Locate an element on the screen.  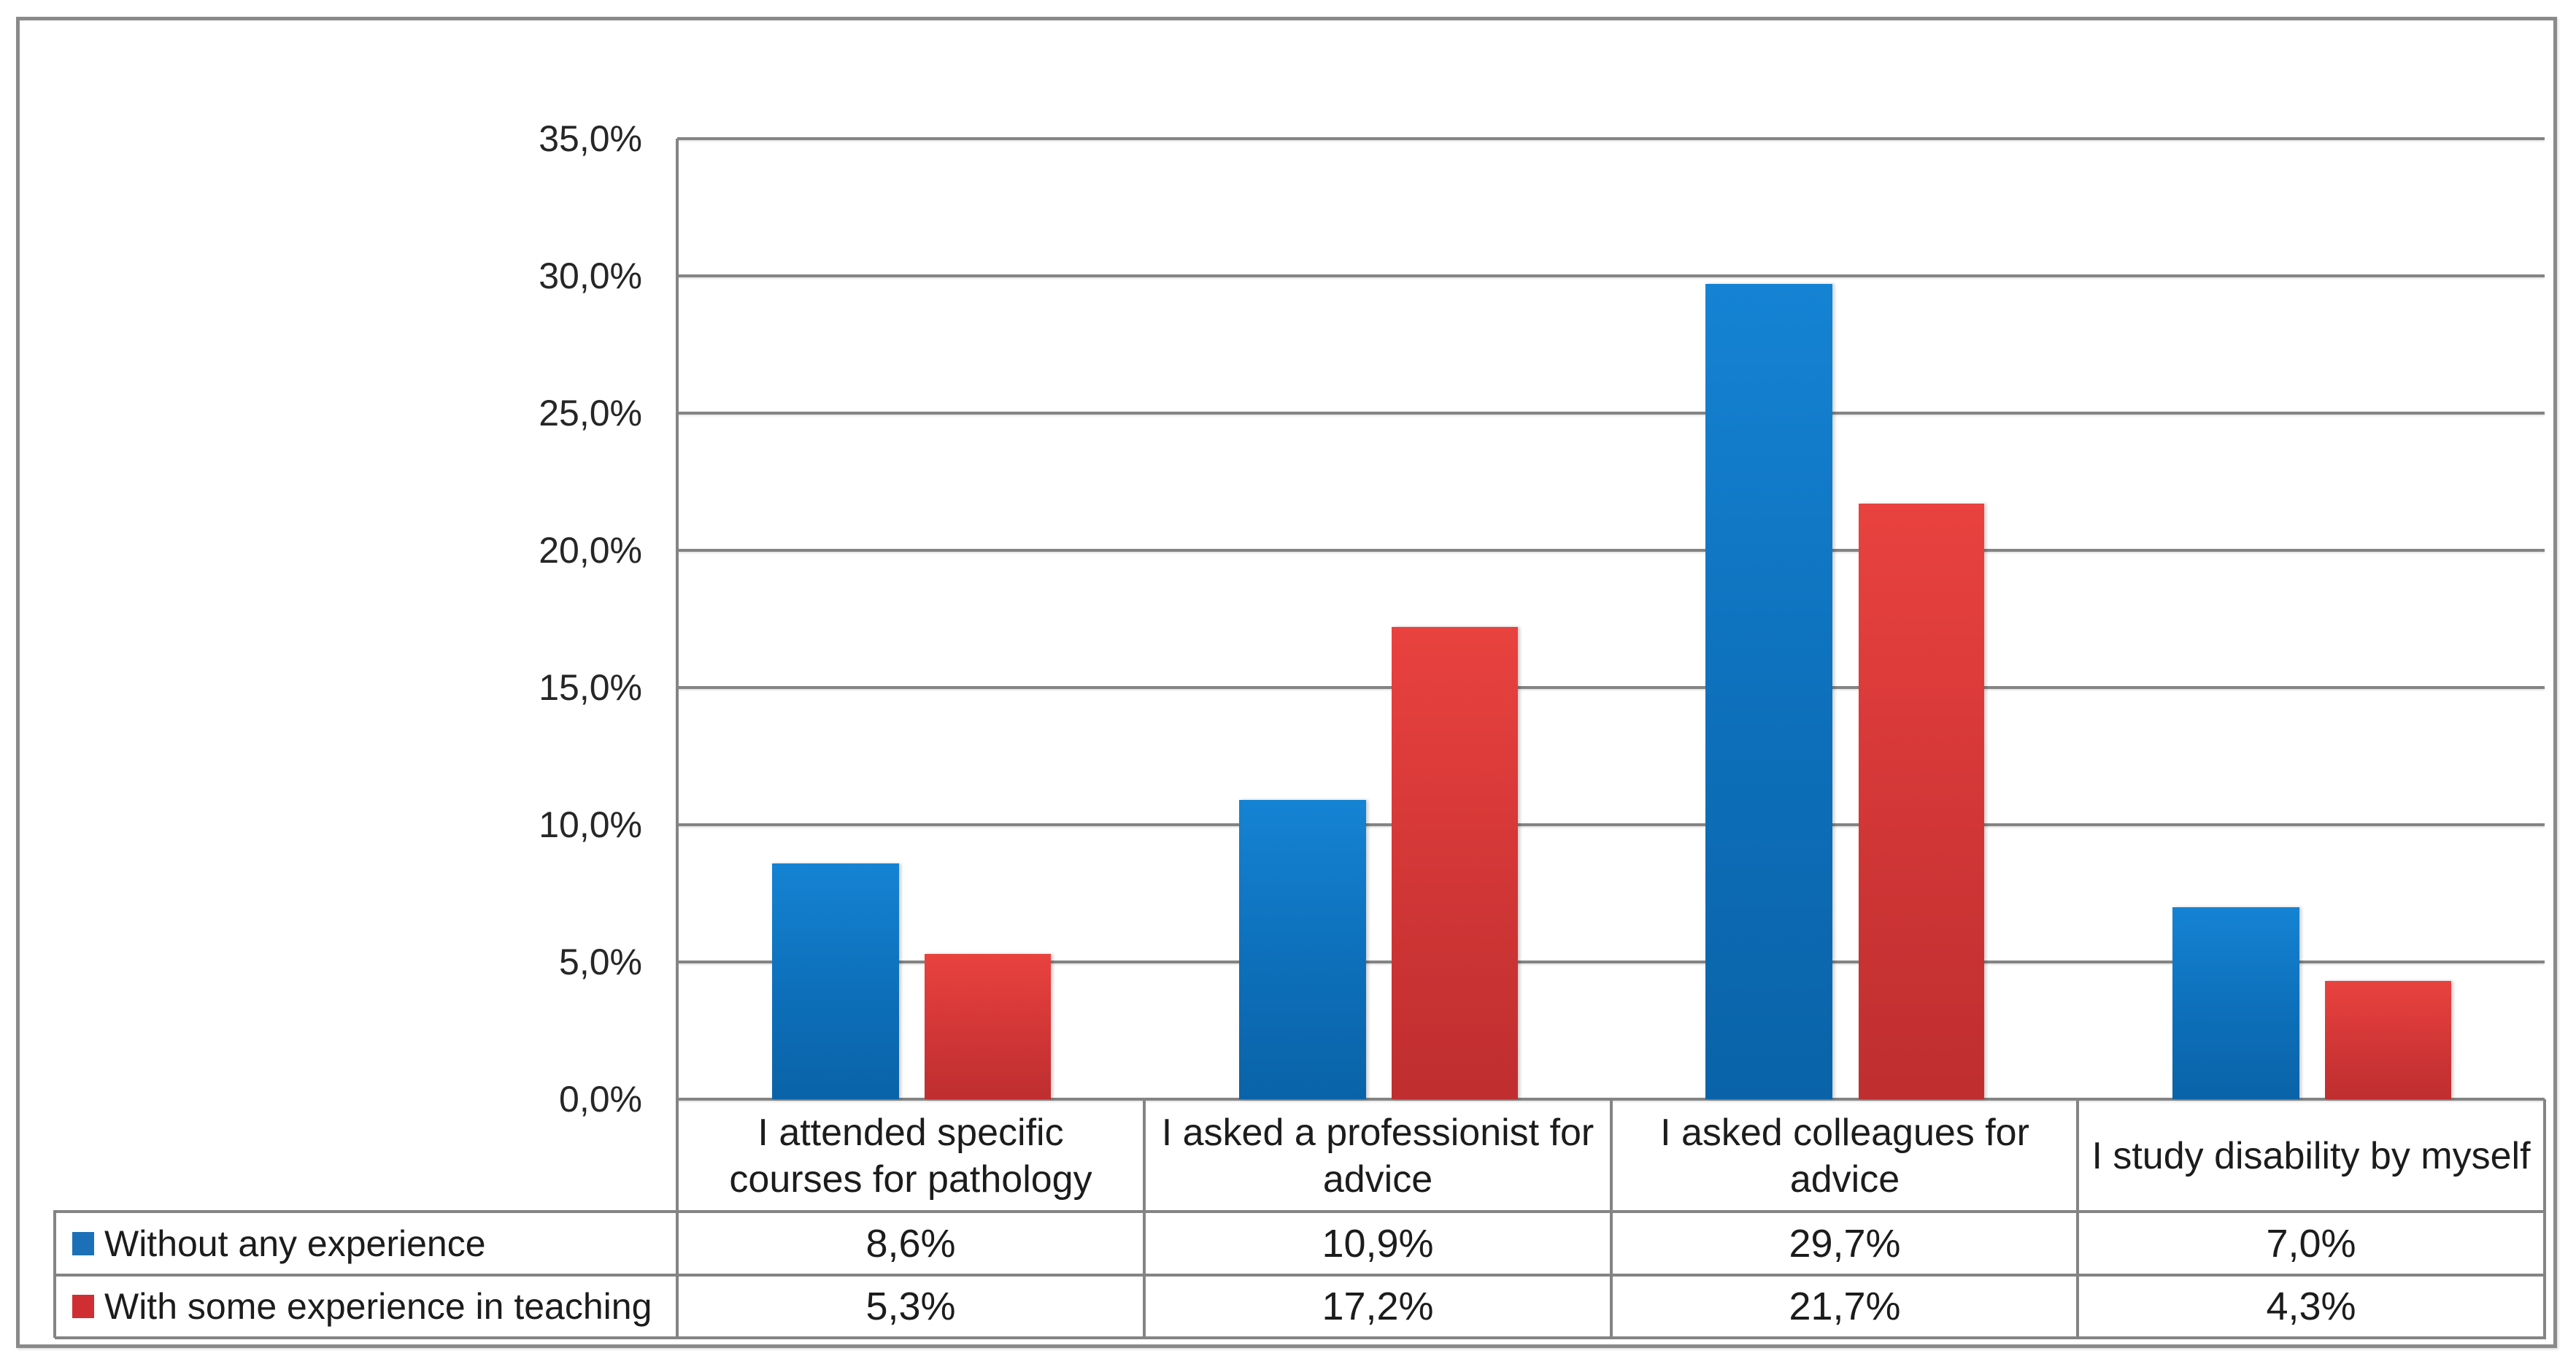
table-value: 4,3% is located at coordinates (2311, 1306).